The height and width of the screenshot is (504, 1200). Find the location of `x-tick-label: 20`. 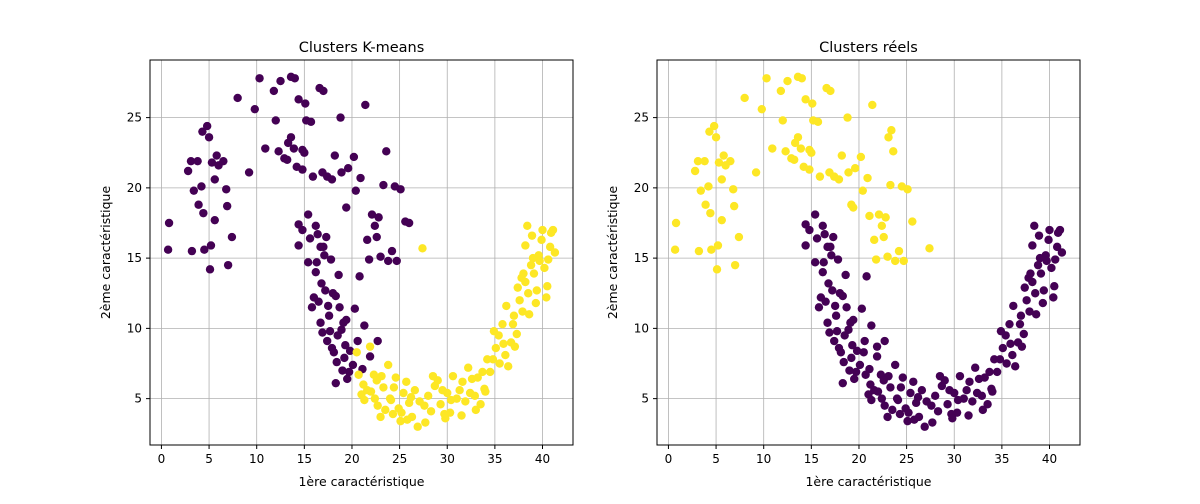

x-tick-label: 20 is located at coordinates (858, 459).